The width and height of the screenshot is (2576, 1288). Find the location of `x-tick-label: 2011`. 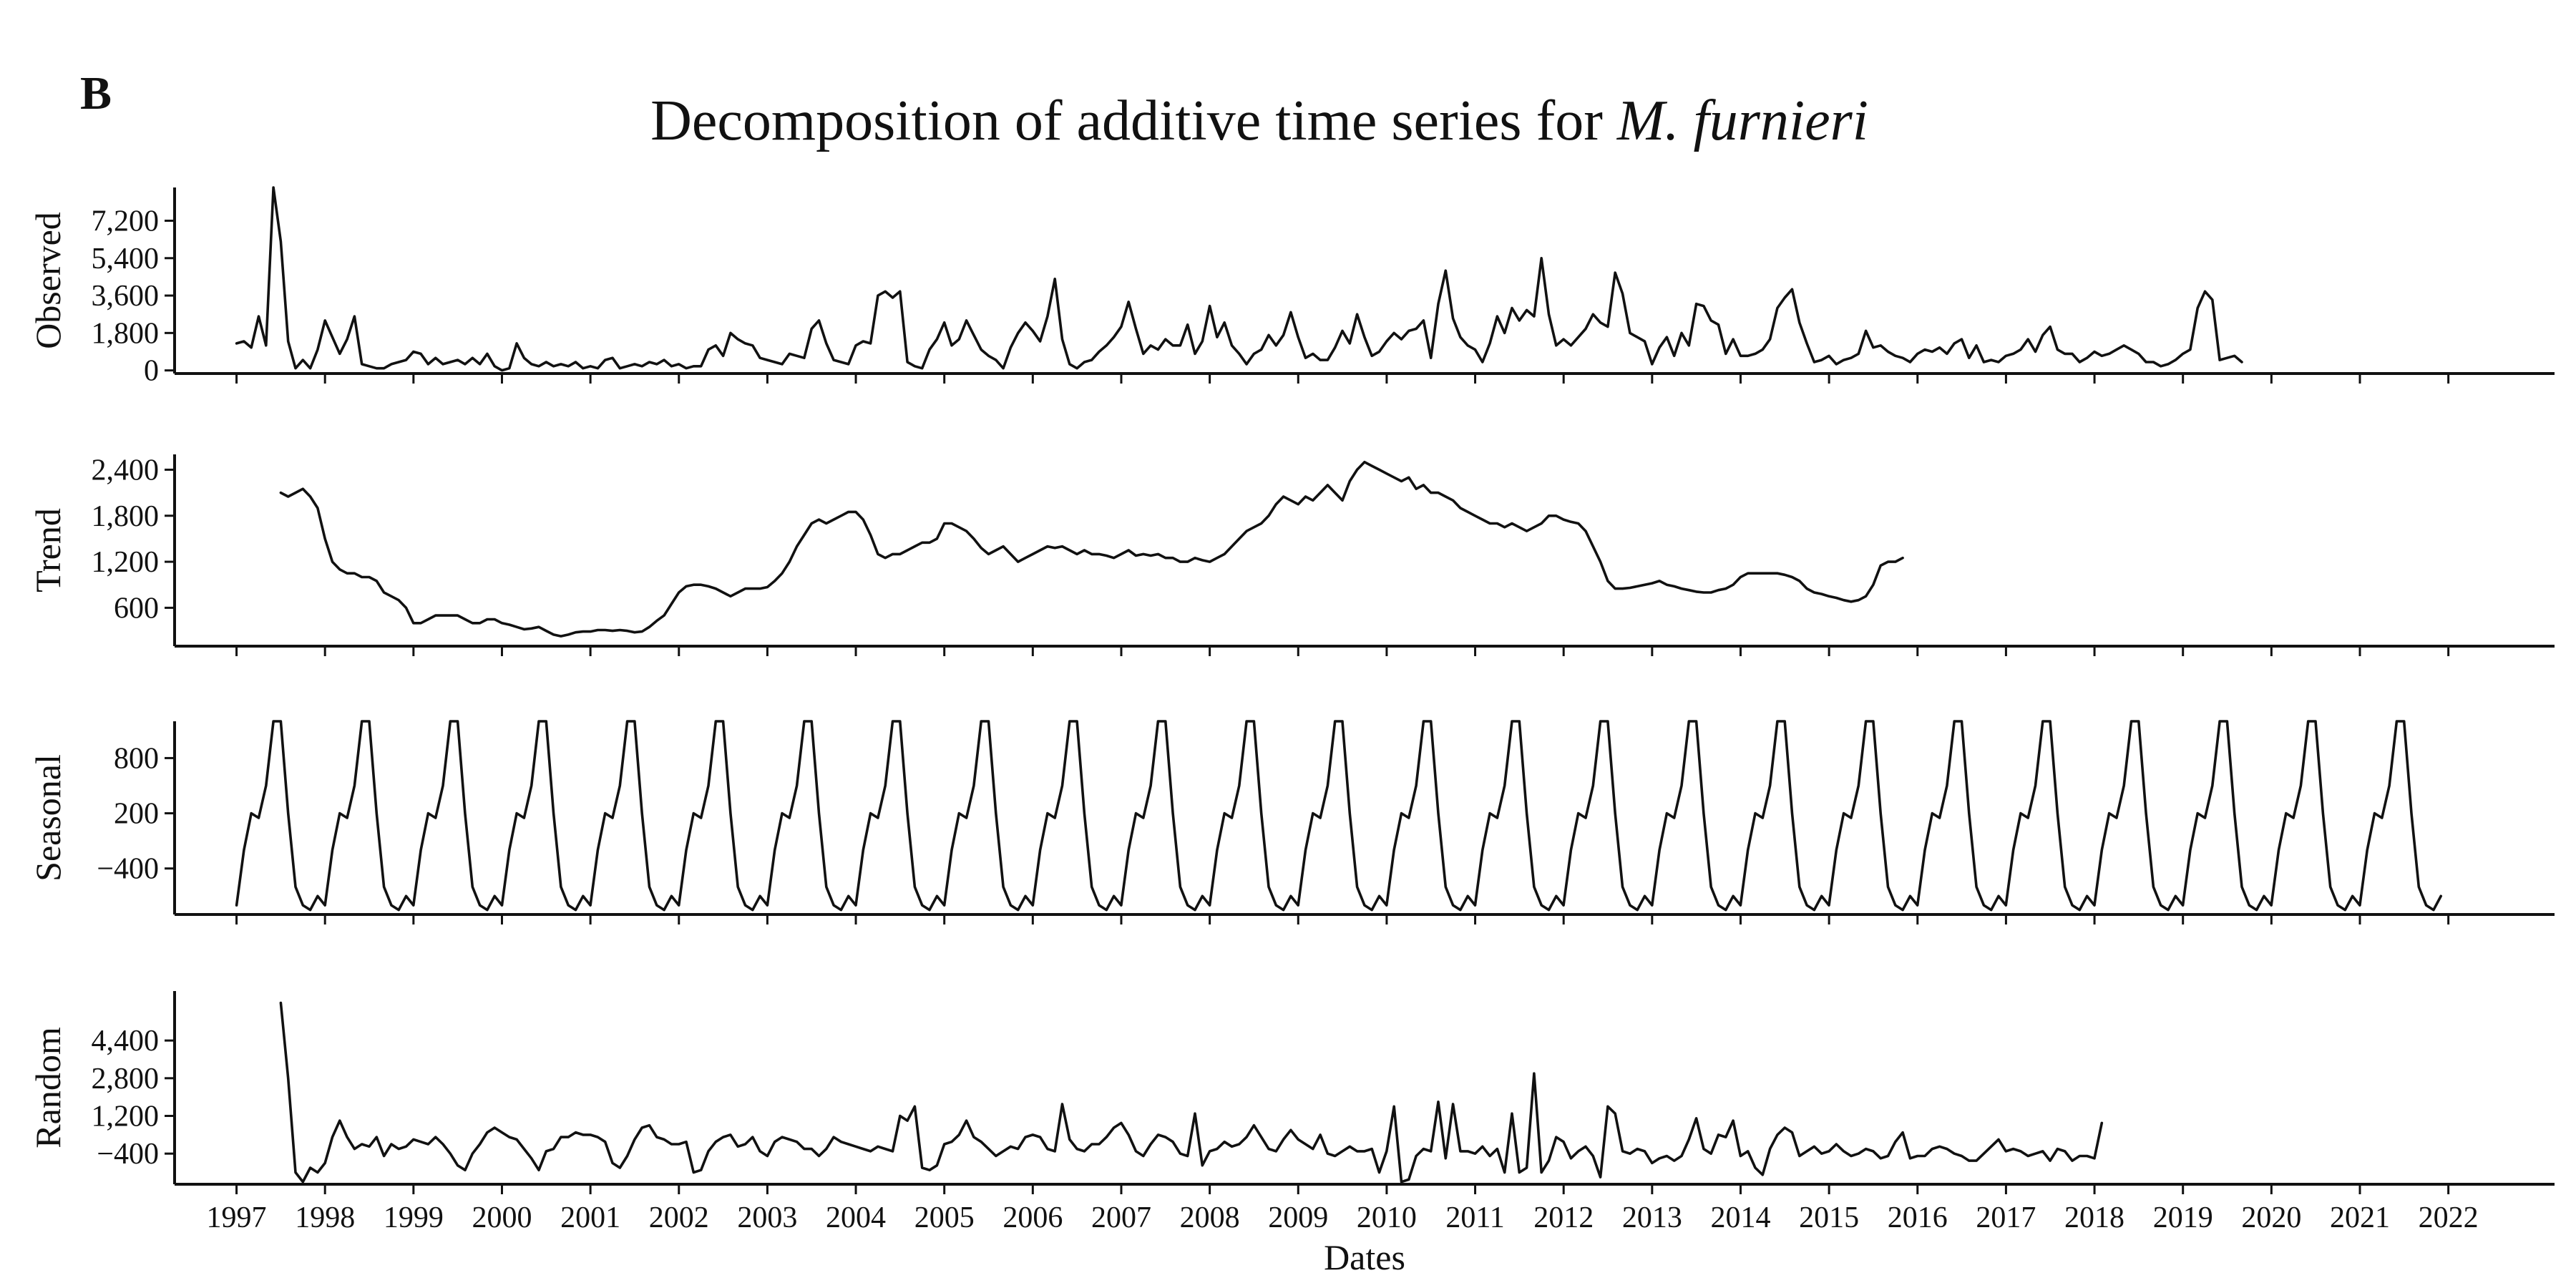

x-tick-label: 2011 is located at coordinates (1474, 1217).